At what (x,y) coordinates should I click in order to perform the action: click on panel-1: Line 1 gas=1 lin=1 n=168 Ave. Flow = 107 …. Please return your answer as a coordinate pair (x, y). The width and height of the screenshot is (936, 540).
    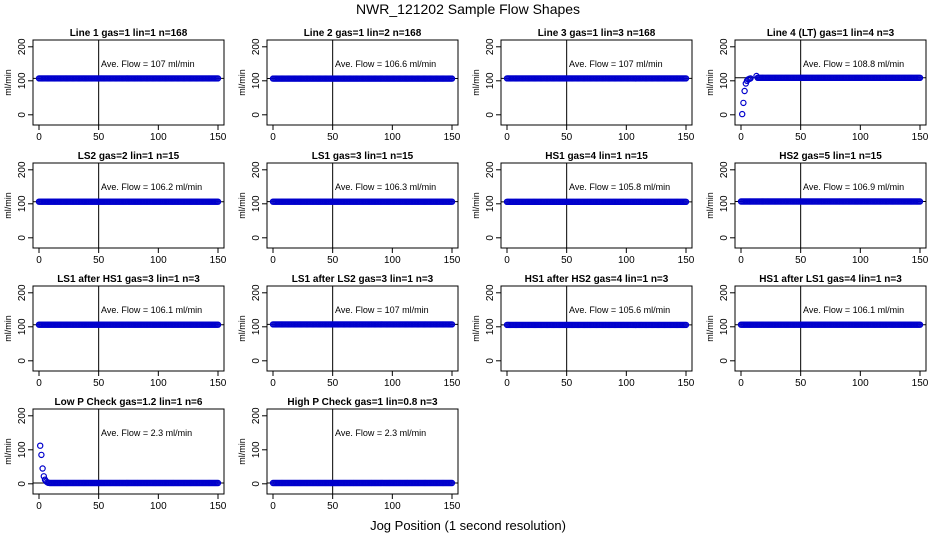
    Looking at the image, I should click on (115, 85).